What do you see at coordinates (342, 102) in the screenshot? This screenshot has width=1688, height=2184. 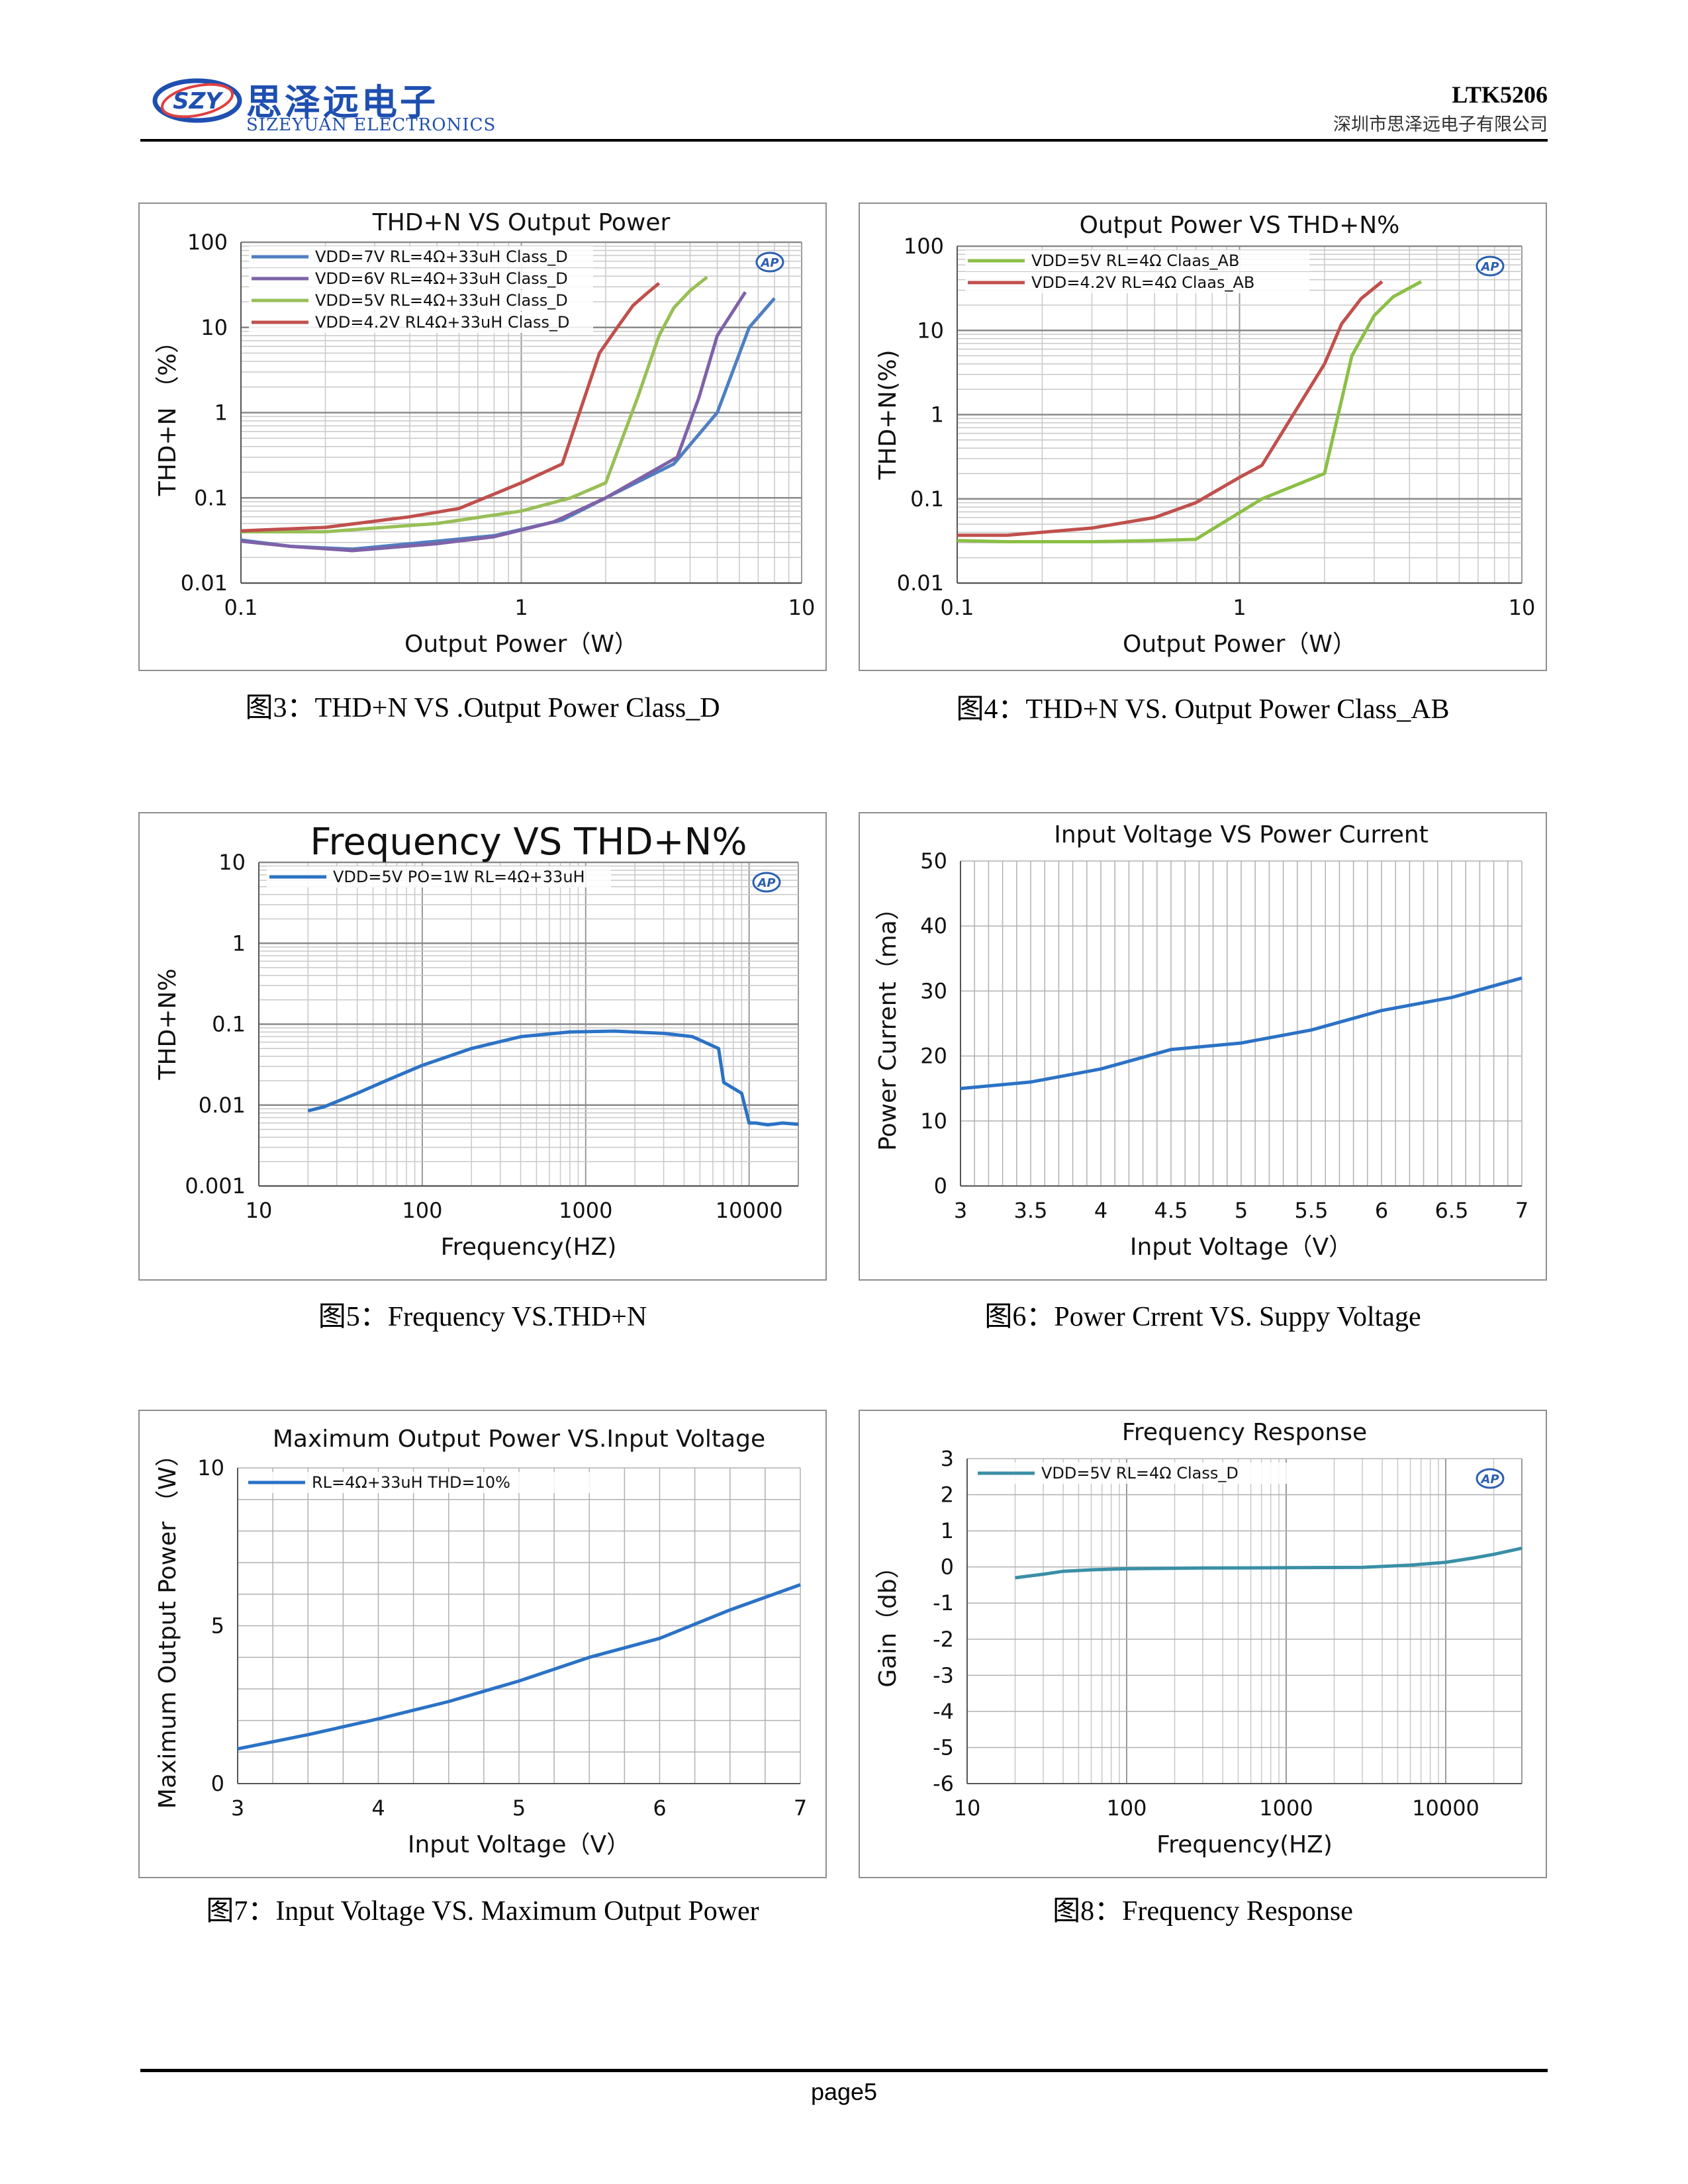 I see `logo-chinese-name: 思泽远电子` at bounding box center [342, 102].